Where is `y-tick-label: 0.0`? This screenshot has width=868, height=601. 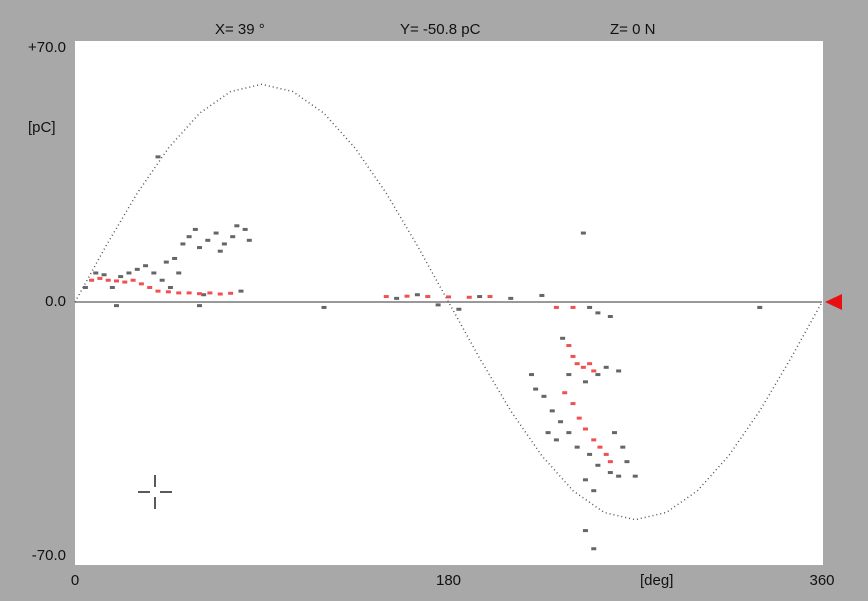 y-tick-label: 0.0 is located at coordinates (55, 301).